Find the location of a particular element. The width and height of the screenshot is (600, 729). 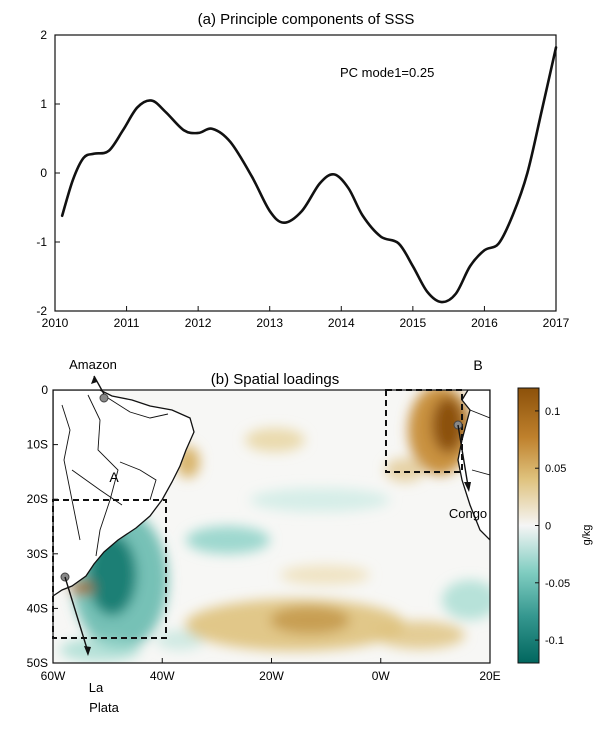

region-a-label: A is located at coordinates (114, 477).